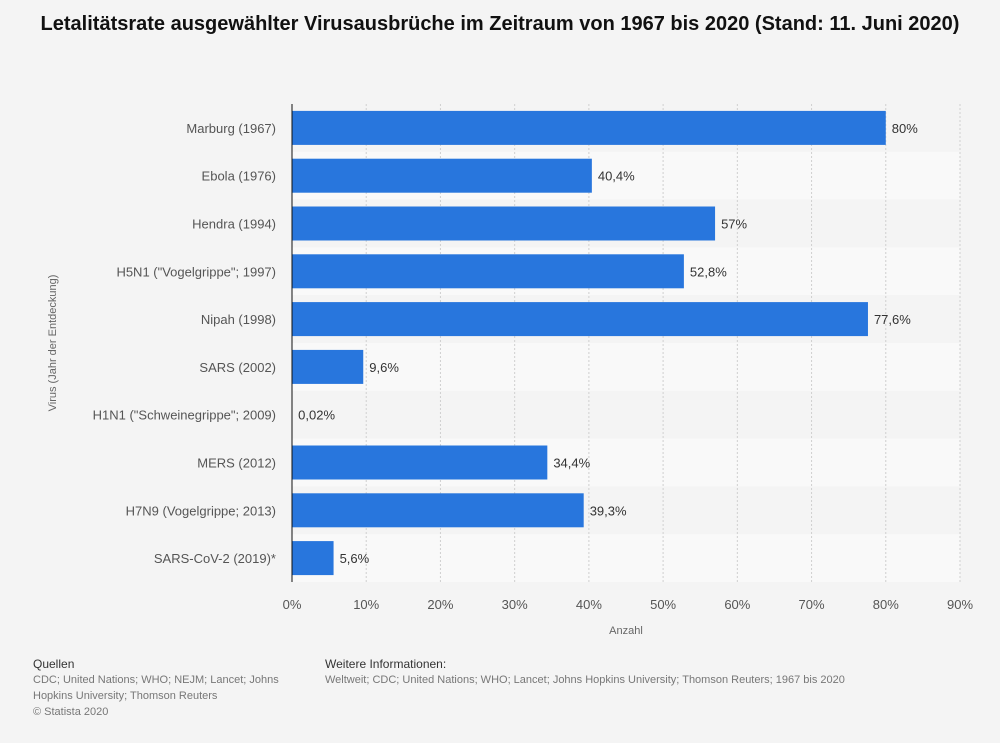  Describe the element at coordinates (384, 367) in the screenshot. I see `data-label: 9,6%` at that location.